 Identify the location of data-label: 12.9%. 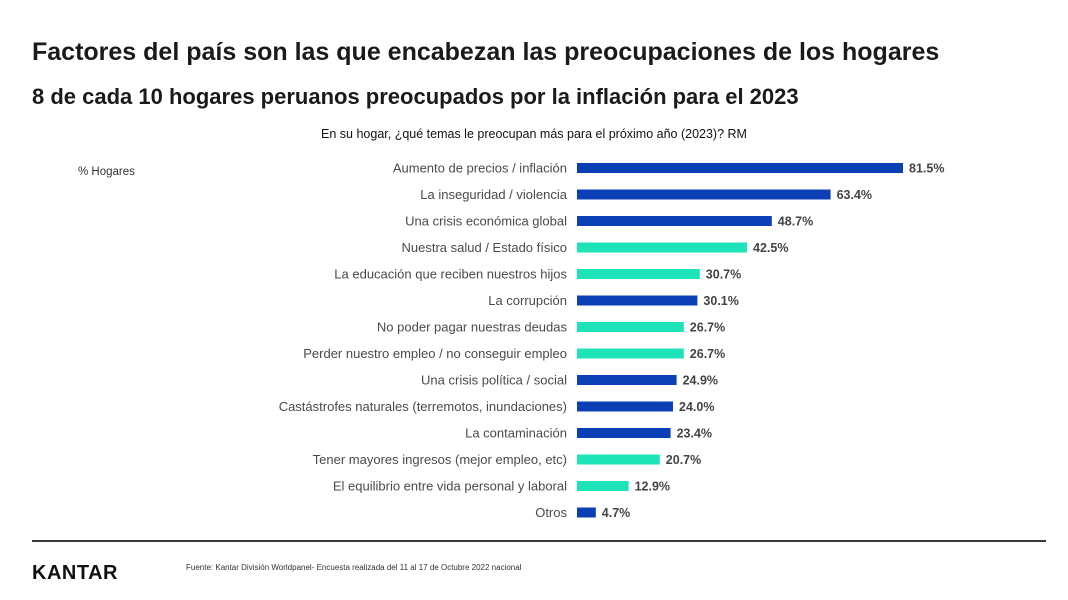
(652, 487).